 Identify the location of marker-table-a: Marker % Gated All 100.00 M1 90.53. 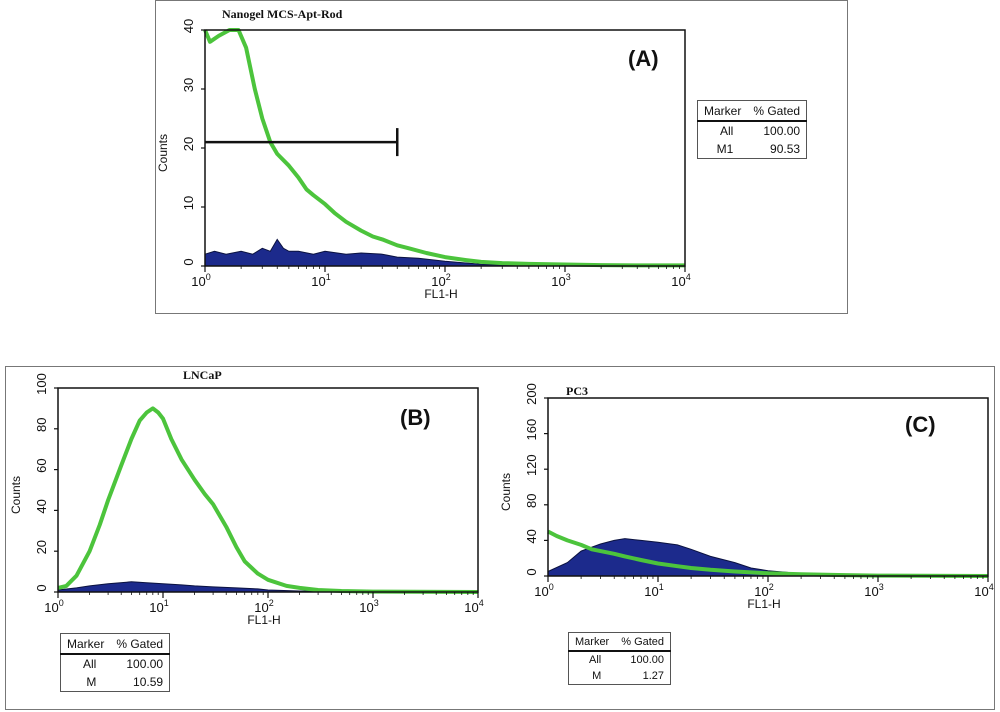
(752, 129).